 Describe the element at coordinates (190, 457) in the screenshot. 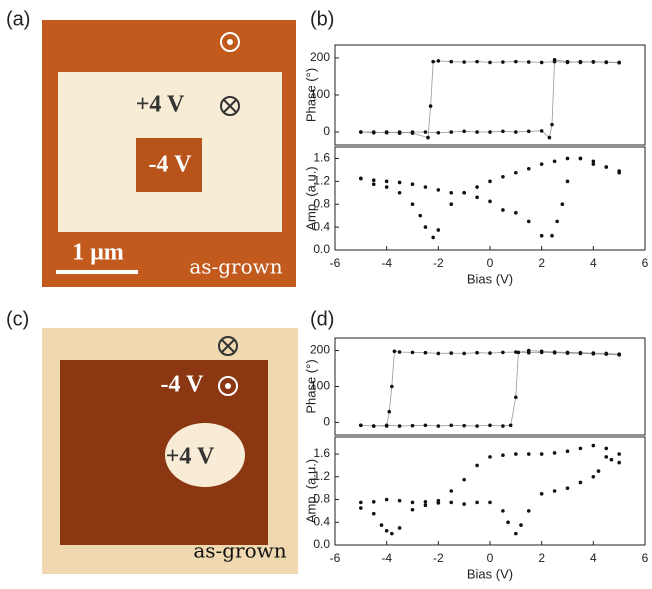

I see `image-annotation: +4 V` at that location.